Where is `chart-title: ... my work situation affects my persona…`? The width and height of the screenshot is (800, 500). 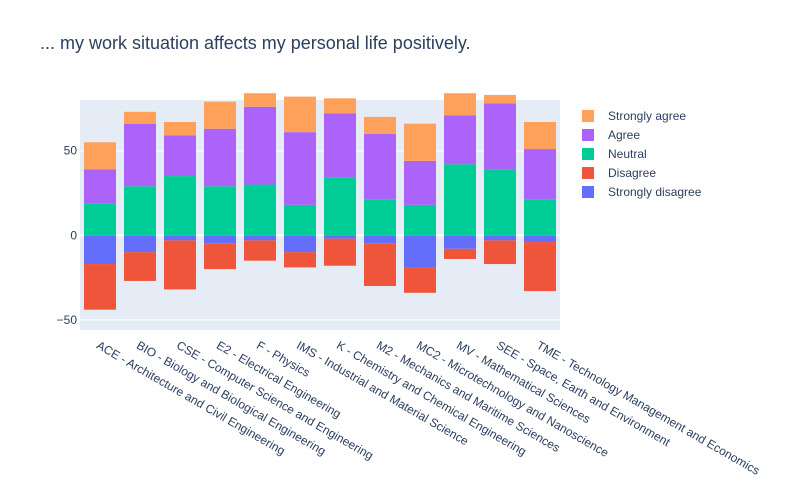 chart-title: ... my work situation affects my persona… is located at coordinates (255, 43).